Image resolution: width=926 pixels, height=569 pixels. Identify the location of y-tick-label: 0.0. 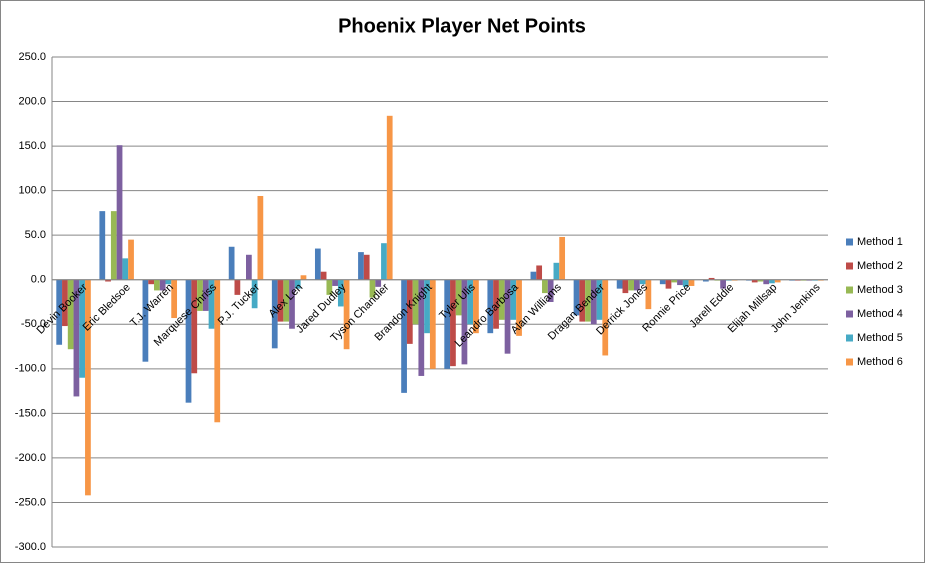
(38, 280).